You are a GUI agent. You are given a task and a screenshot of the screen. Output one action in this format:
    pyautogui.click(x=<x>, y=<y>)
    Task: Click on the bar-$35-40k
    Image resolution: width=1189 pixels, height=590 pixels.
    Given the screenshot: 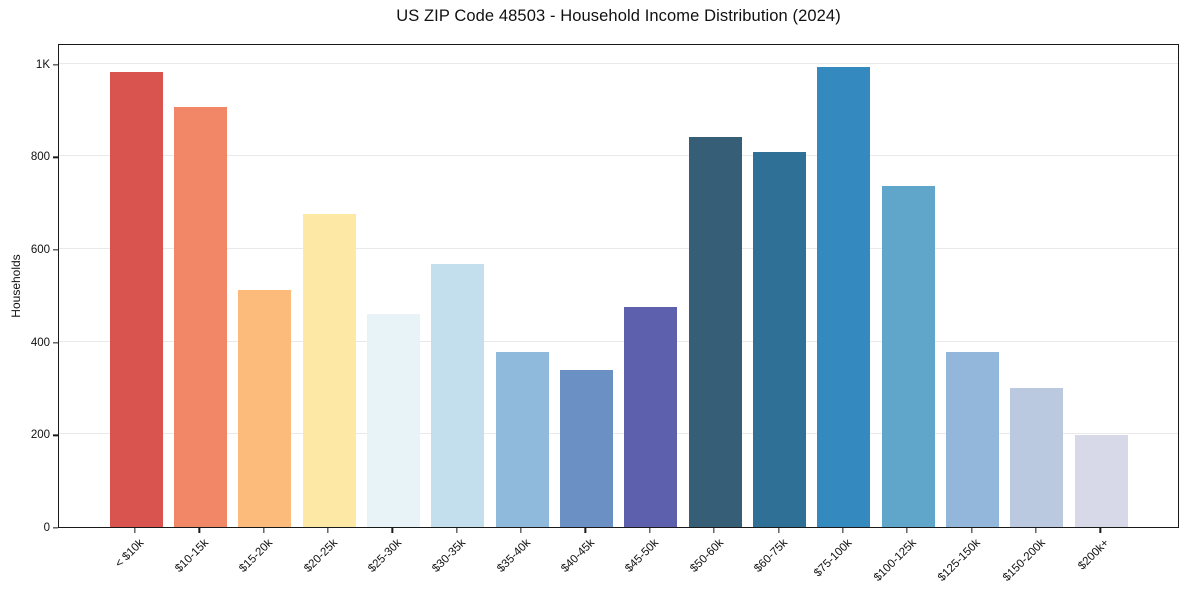 What is the action you would take?
    pyautogui.click(x=522, y=439)
    